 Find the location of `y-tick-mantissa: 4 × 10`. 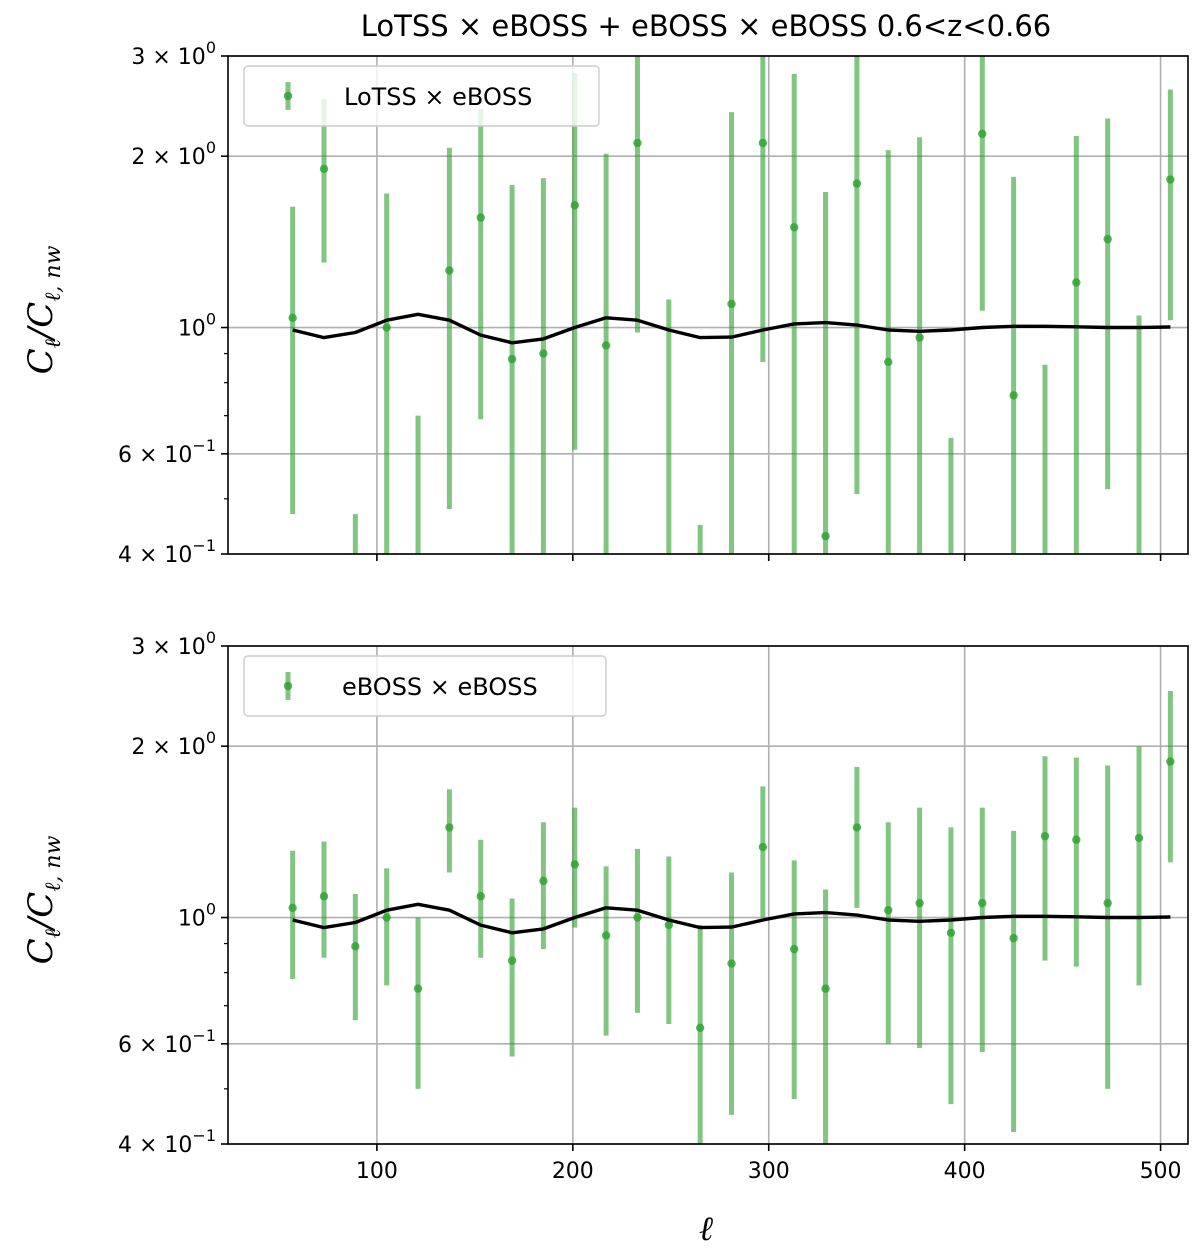

y-tick-mantissa: 4 × 10 is located at coordinates (155, 555).